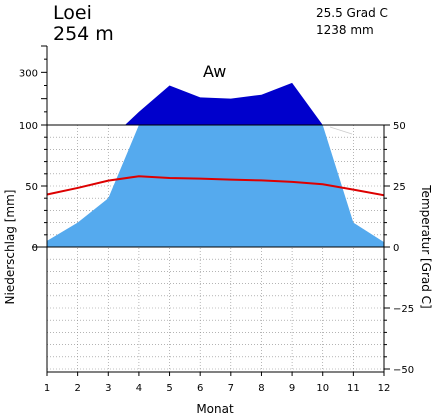 This screenshot has height=416, width=436. Describe the element at coordinates (28, 73) in the screenshot. I see `left-tick-label: 300` at that location.